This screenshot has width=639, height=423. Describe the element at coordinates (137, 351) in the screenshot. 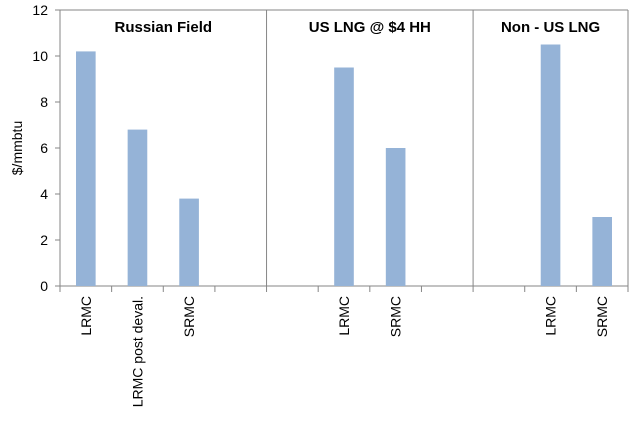

I see `x-category-label: LRMC post deval.` at that location.